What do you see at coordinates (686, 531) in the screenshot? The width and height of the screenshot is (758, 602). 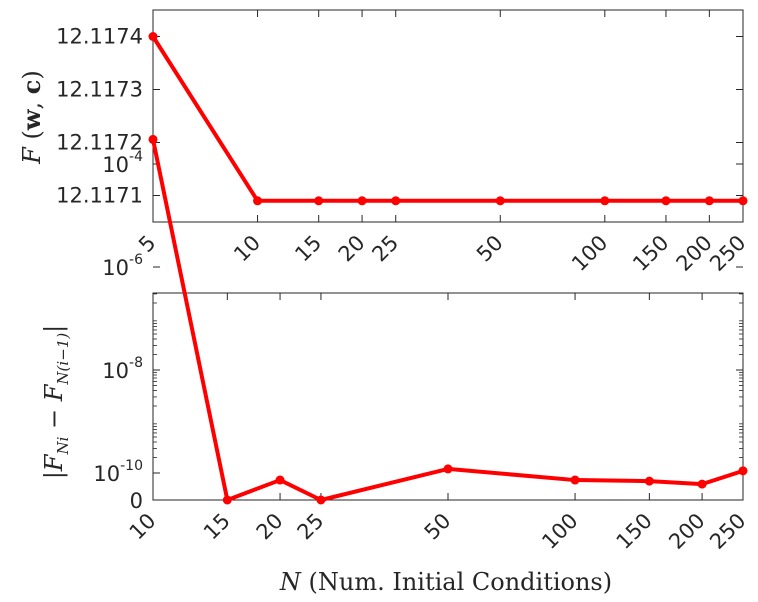 I see `bottom-x-tick-label: 200` at bounding box center [686, 531].